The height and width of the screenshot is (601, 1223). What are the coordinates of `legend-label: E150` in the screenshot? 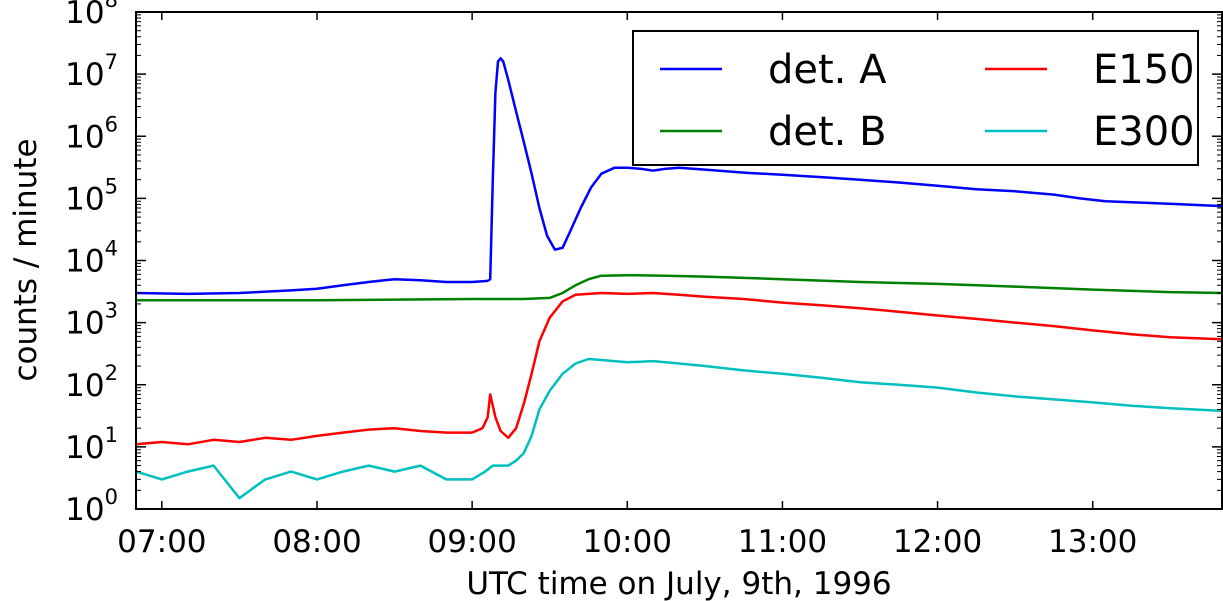 It's located at (1144, 70).